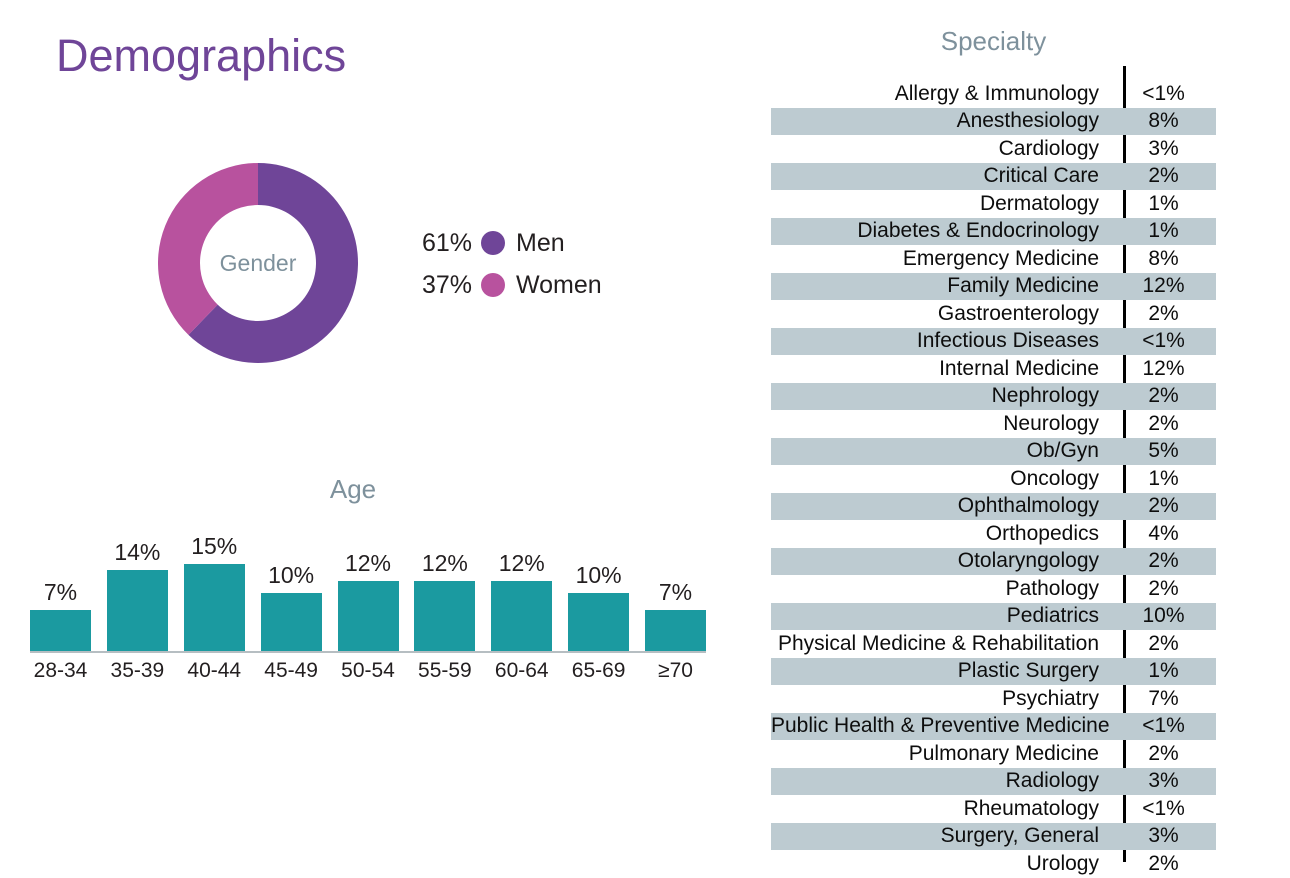  What do you see at coordinates (993, 41) in the screenshot?
I see `specialty-table-title: Specialty` at bounding box center [993, 41].